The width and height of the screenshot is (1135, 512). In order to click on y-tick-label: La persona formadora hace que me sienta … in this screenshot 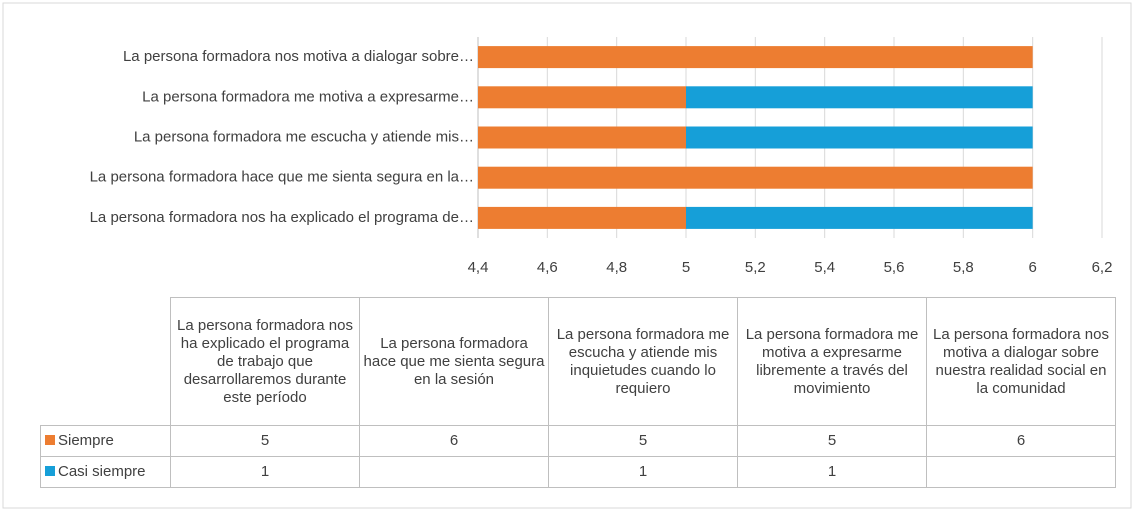, I will do `click(282, 177)`.